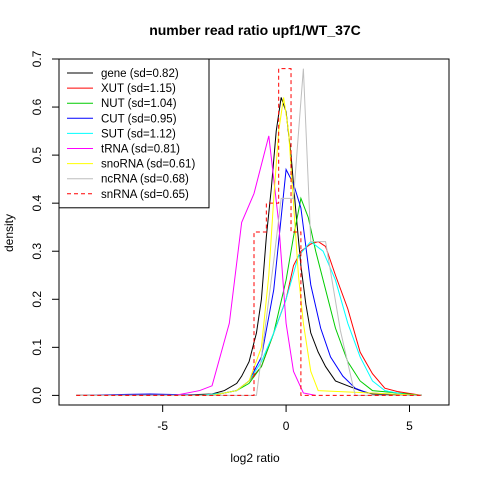 The width and height of the screenshot is (480, 485). I want to click on y-tick-label: 0.5, so click(37, 154).